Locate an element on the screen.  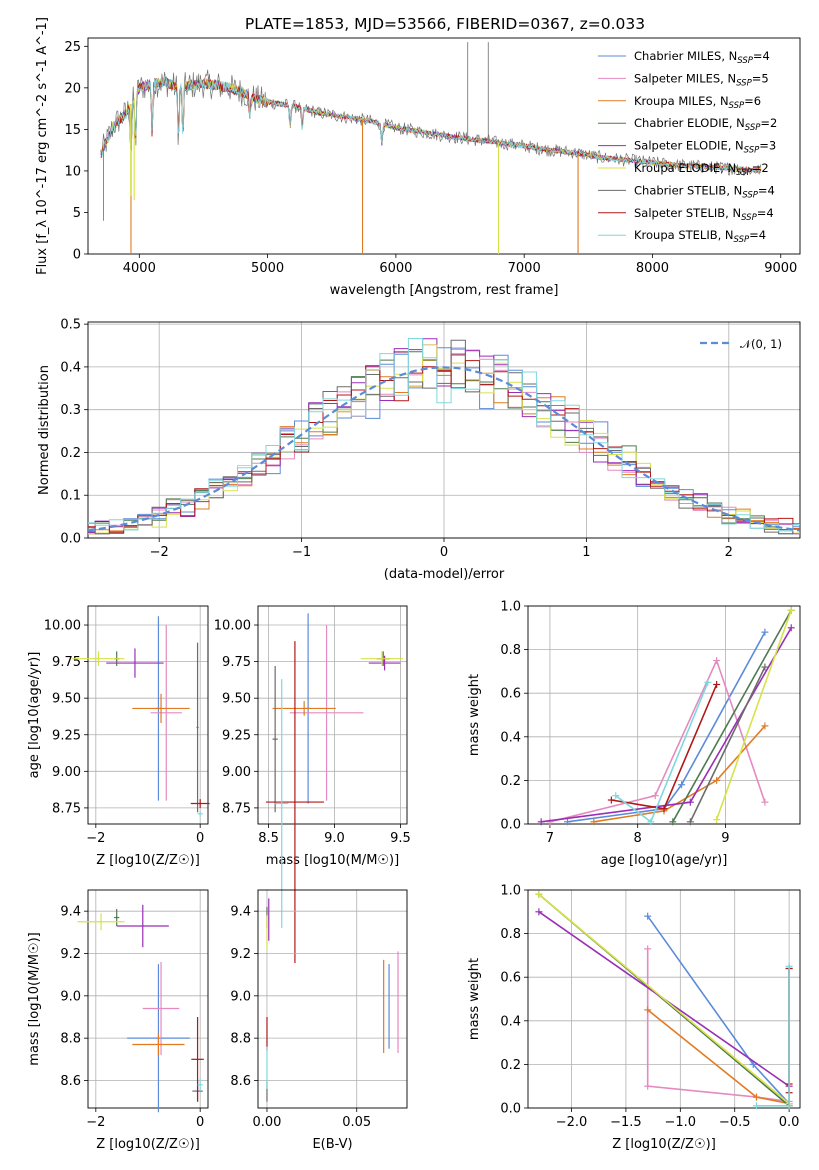
series-kroupa-elodie is located at coordinates (664, 999).